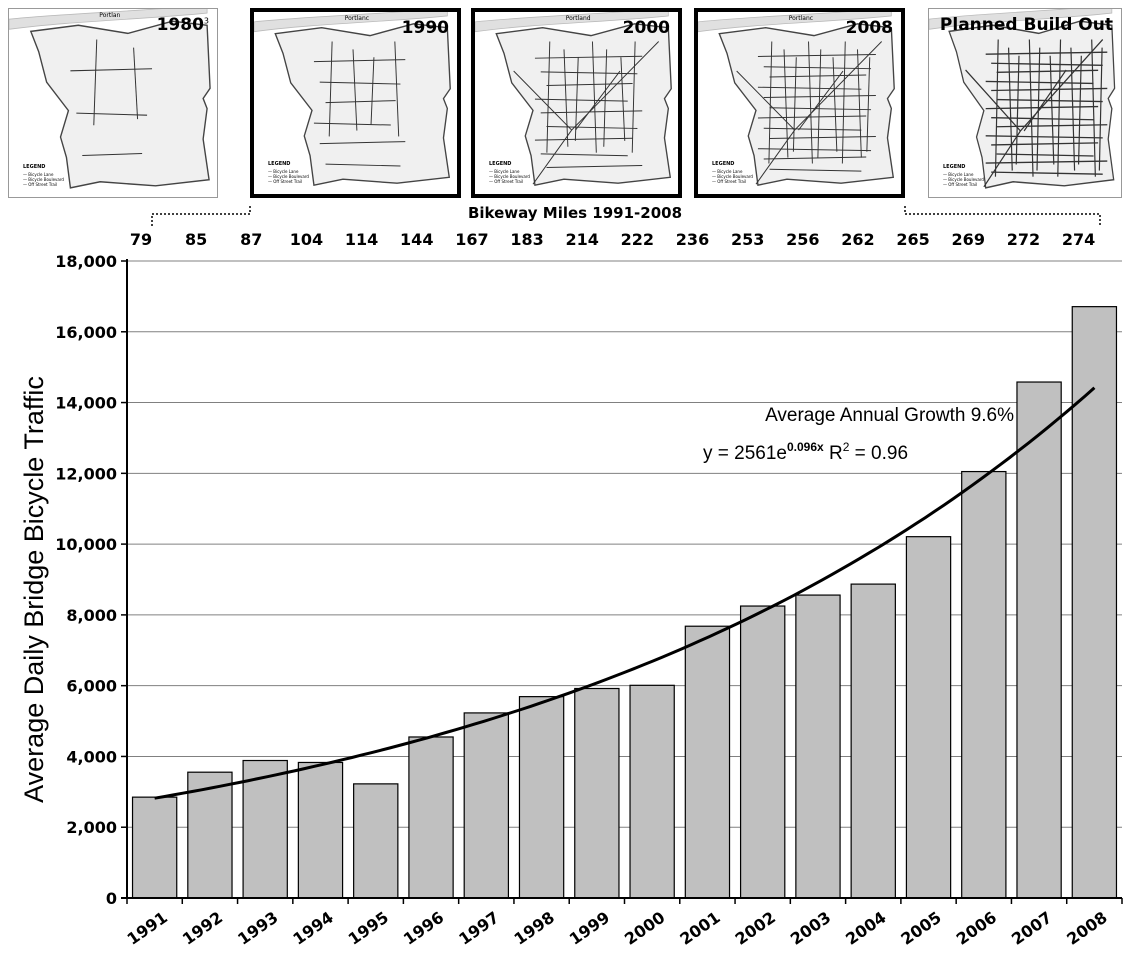 The height and width of the screenshot is (972, 1123). I want to click on bar-1998, so click(541, 797).